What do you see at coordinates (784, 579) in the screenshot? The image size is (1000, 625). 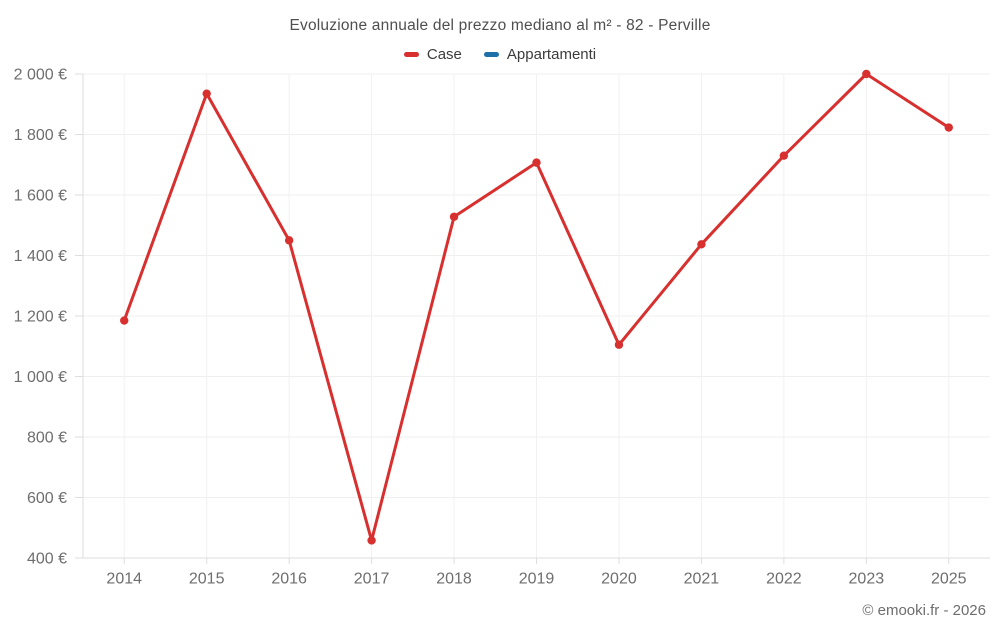 I see `x-axis-label: 2022` at bounding box center [784, 579].